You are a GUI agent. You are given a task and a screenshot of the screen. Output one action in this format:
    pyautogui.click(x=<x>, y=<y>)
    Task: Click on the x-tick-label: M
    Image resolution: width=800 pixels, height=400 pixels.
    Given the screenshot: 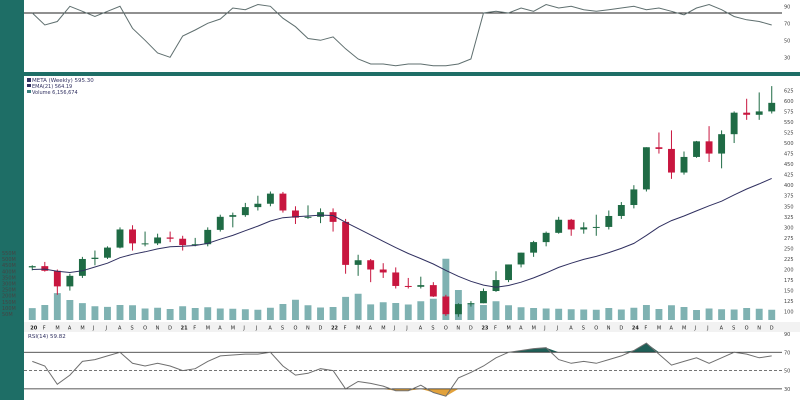 What is the action you would take?
    pyautogui.click(x=659, y=329)
    